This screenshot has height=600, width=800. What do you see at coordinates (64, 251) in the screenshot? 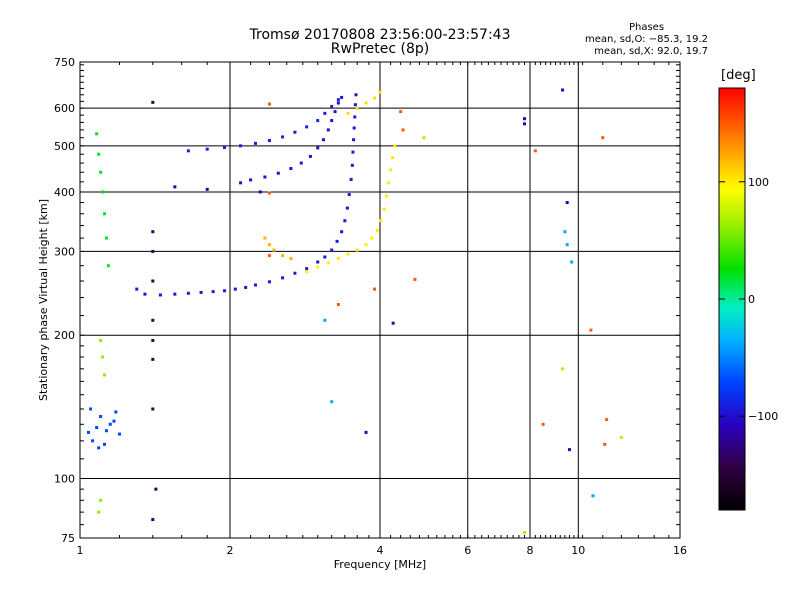
I see `y-tick-label: 300` at bounding box center [64, 251].